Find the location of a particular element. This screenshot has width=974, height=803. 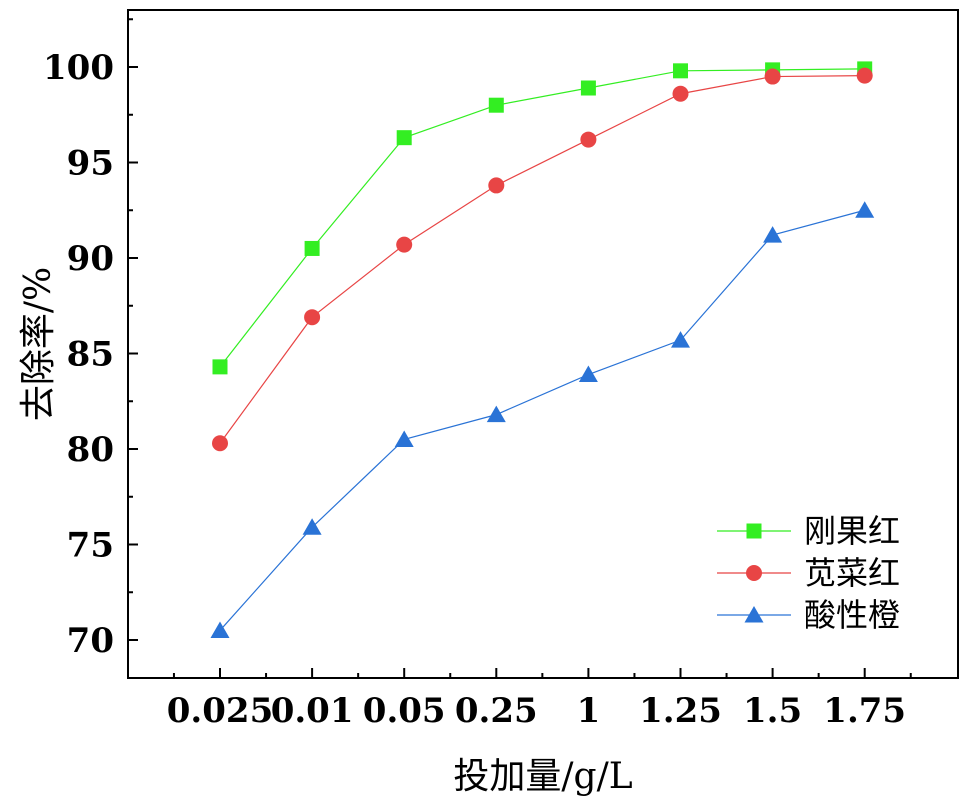

legend-label: 刚果红 is located at coordinates (852, 531).